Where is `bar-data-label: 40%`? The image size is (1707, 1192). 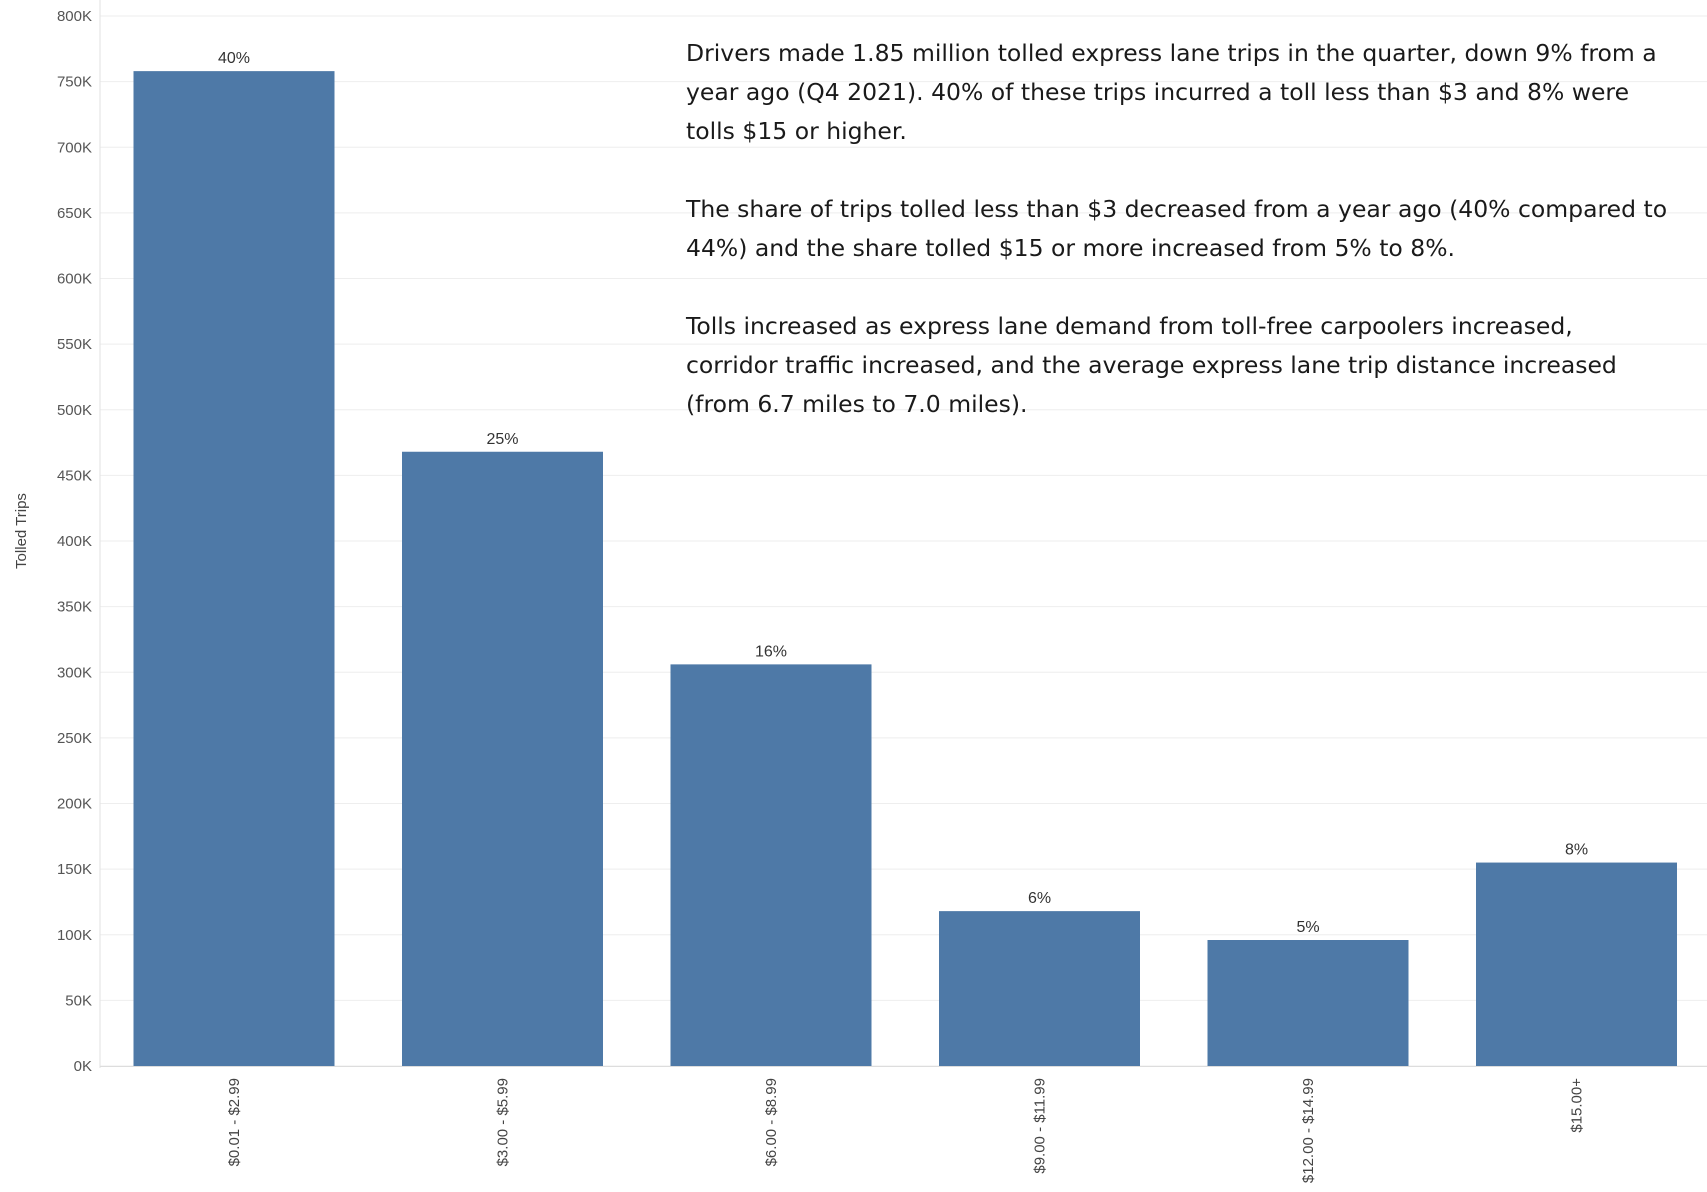
bar-data-label: 40% is located at coordinates (234, 58).